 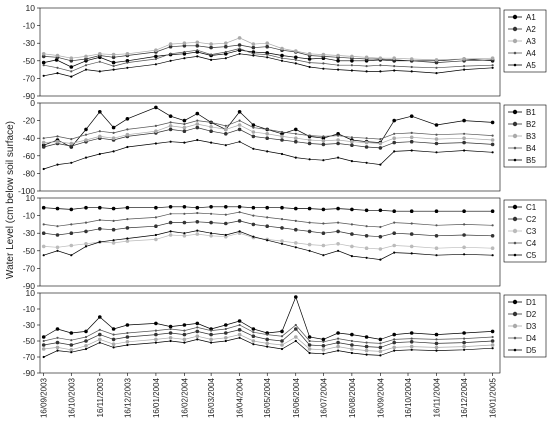 What do you see at coordinates (493, 397) in the screenshot?
I see `x-tick-label: 16/01/2005` at bounding box center [493, 397].